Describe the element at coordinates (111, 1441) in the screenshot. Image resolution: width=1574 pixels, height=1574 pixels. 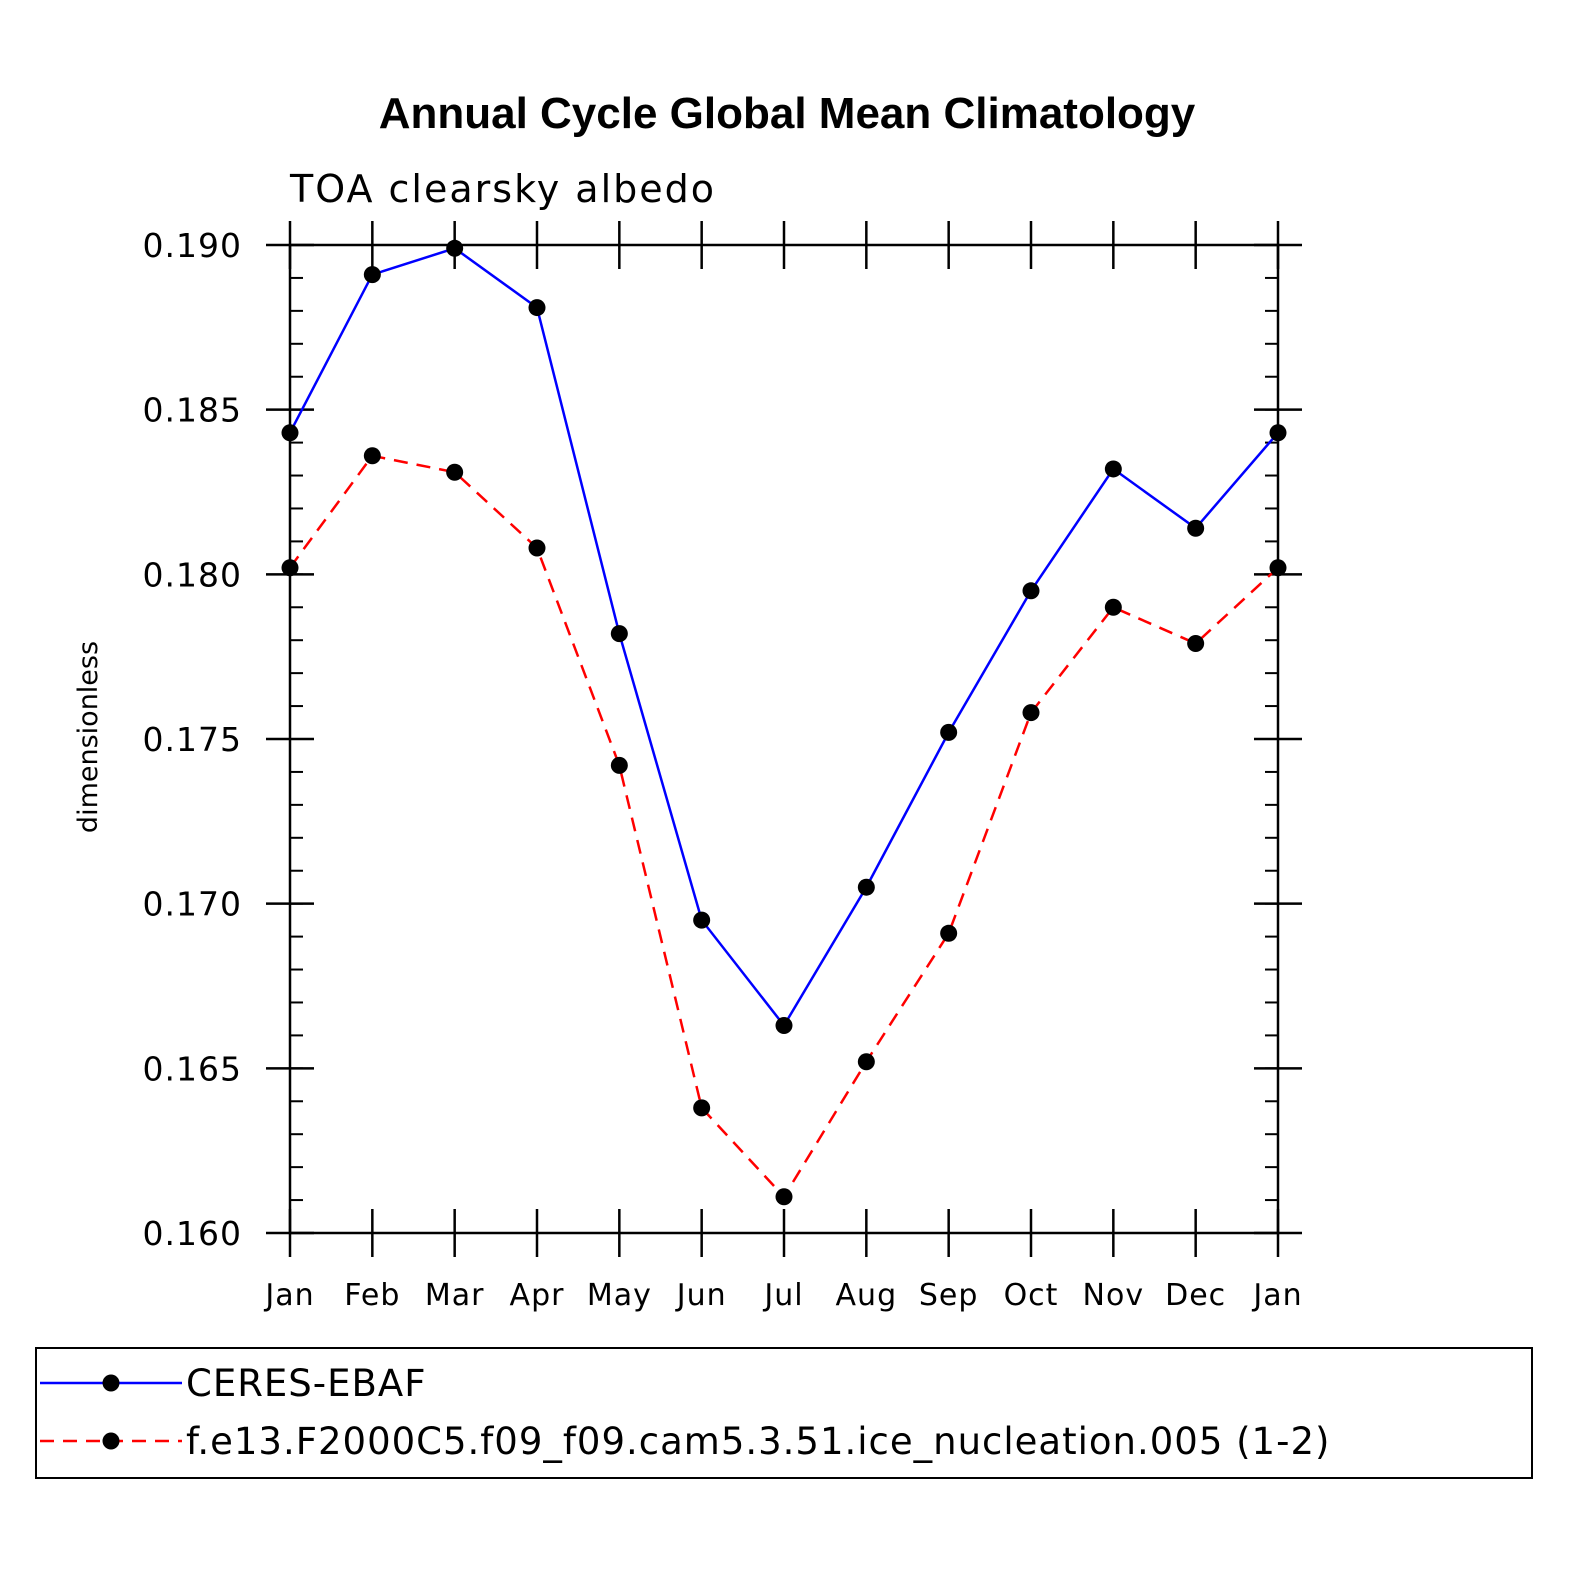
I see `legend-marker-model` at that location.